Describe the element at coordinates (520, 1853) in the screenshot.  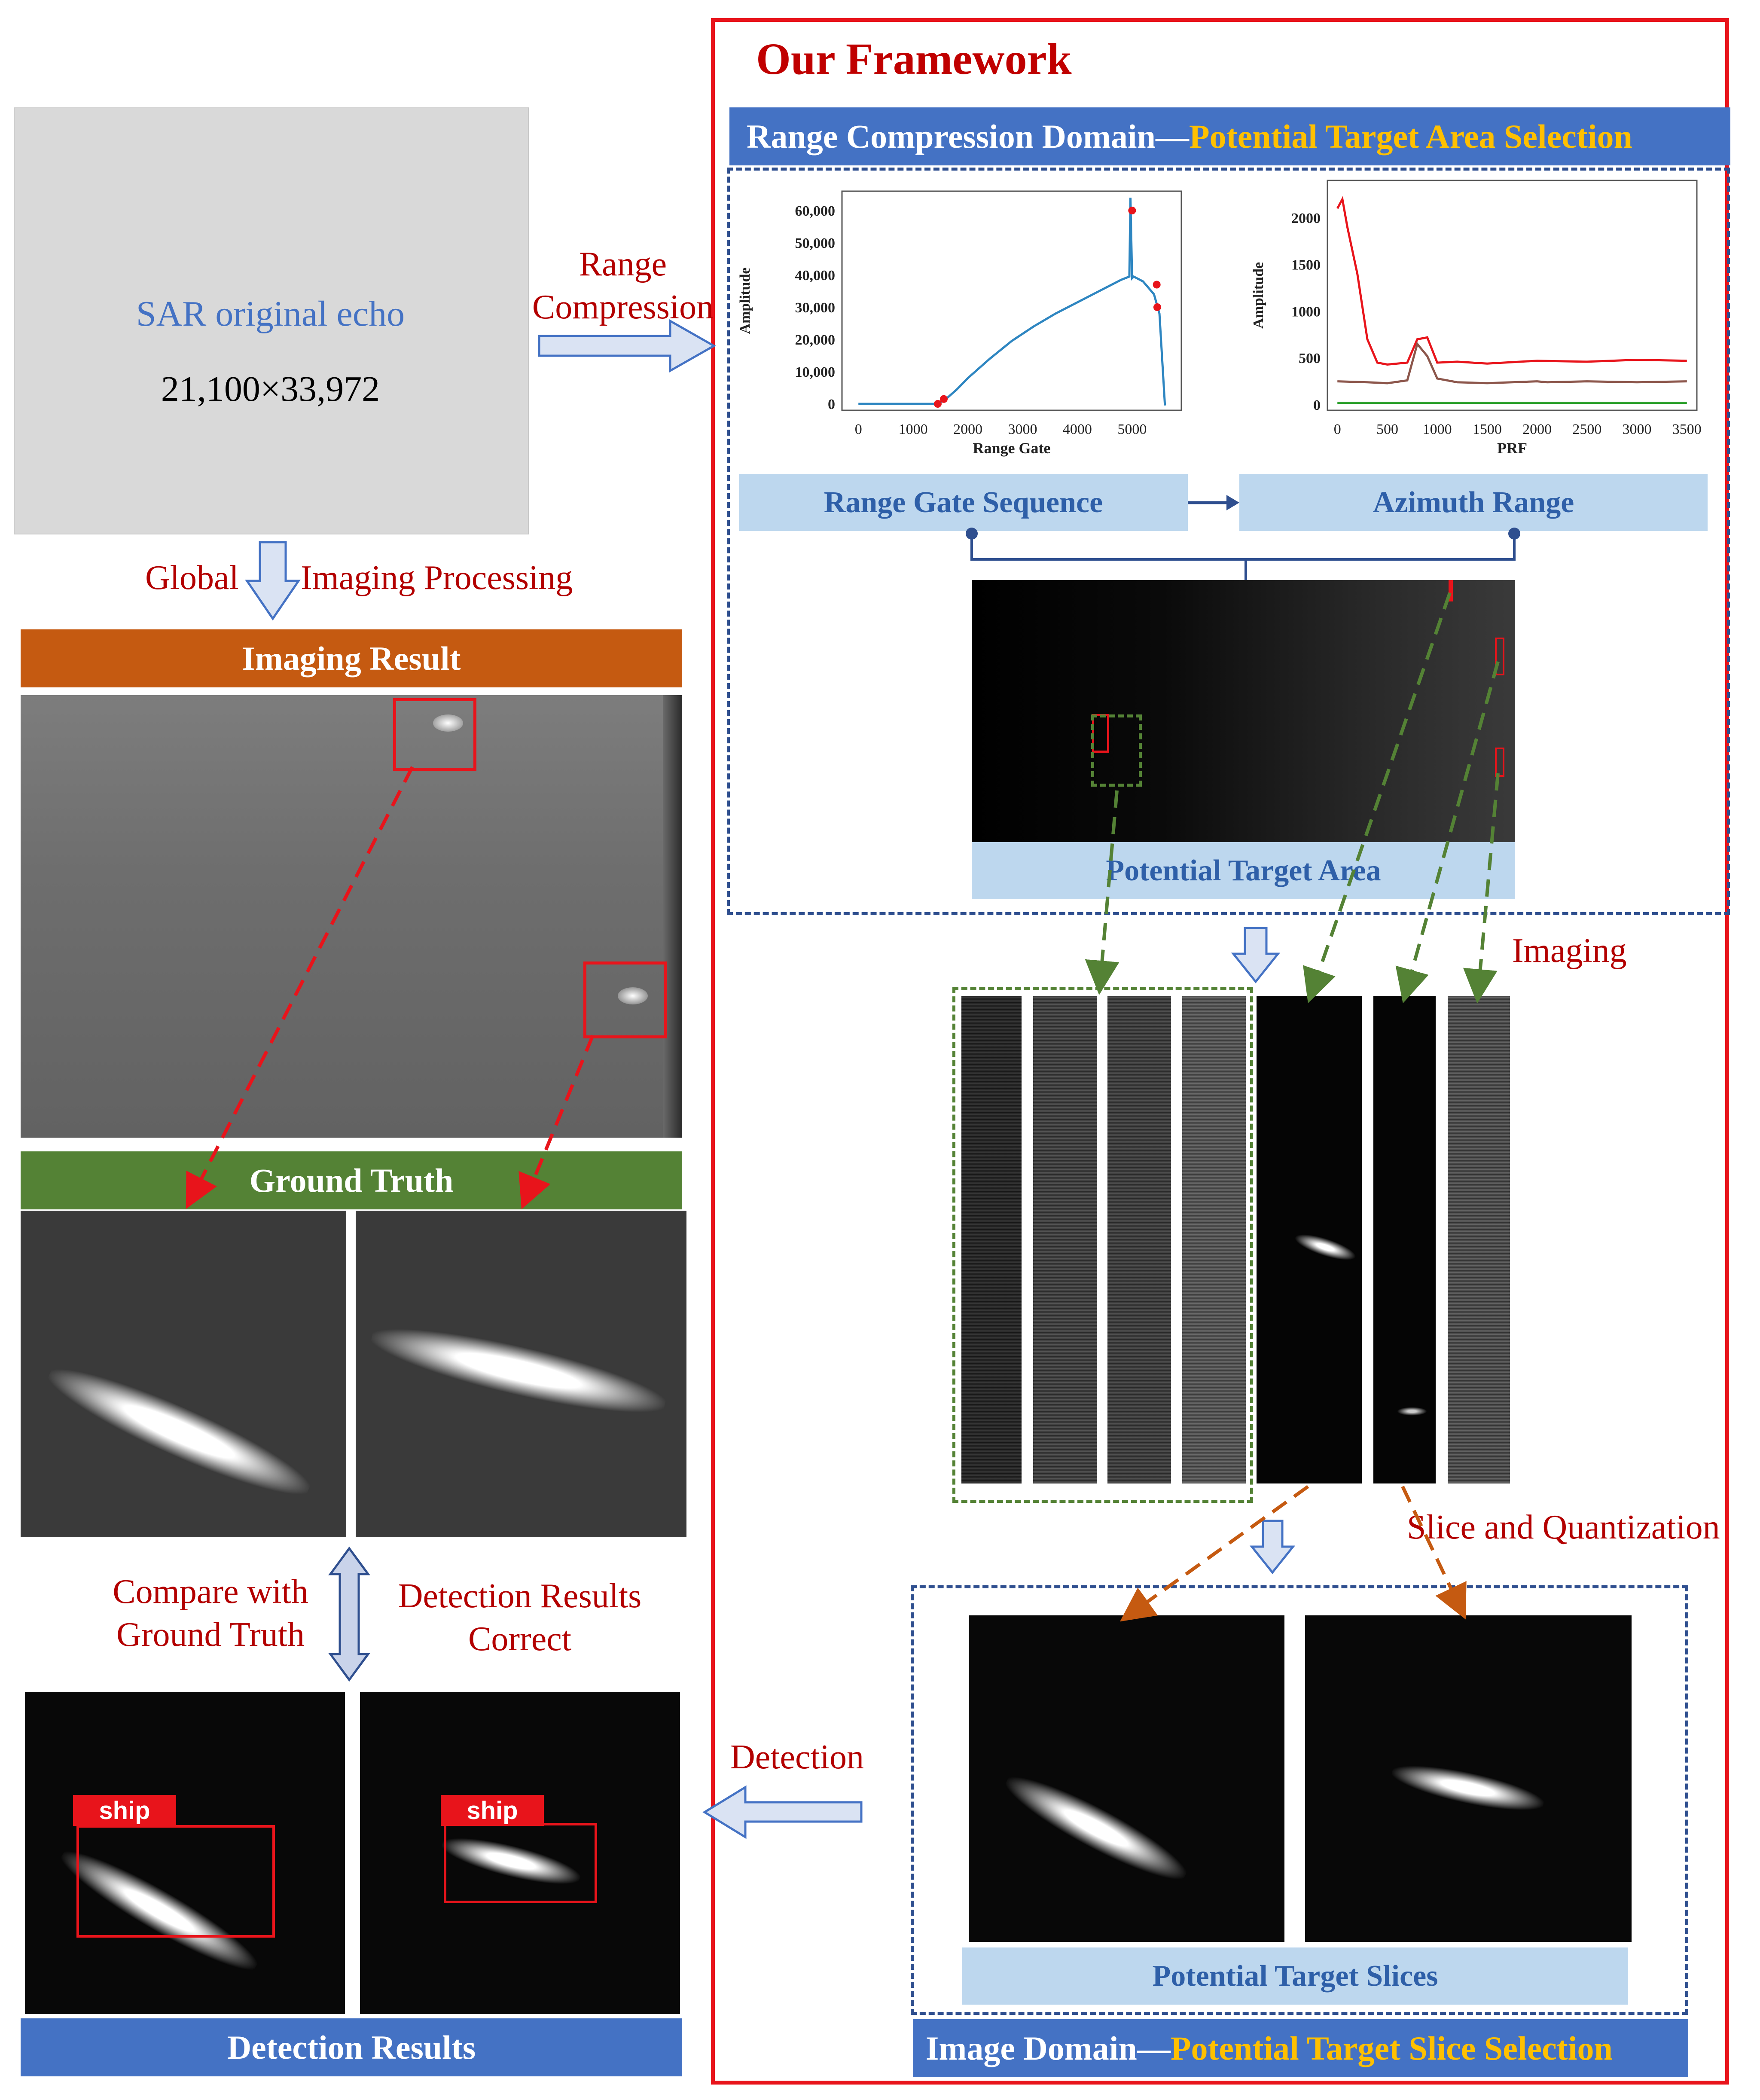
I see `detection-image-2: ship` at that location.